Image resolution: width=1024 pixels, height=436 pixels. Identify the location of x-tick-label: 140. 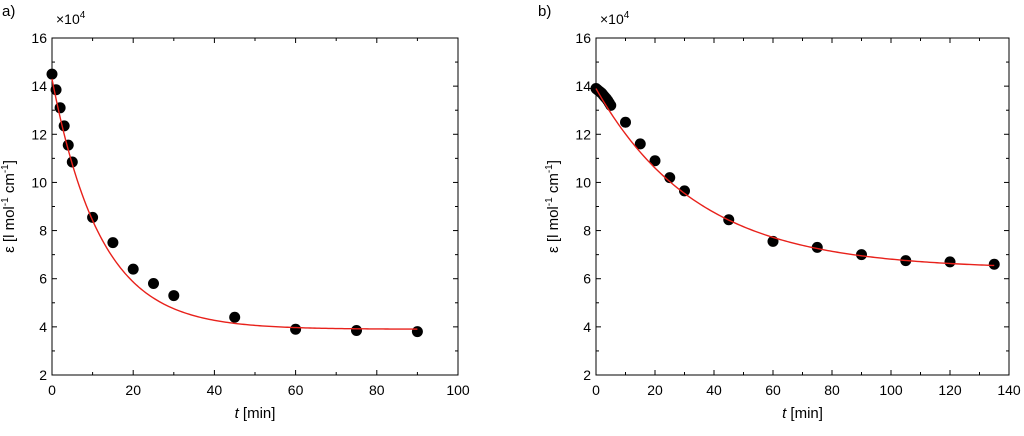
(1009, 390).